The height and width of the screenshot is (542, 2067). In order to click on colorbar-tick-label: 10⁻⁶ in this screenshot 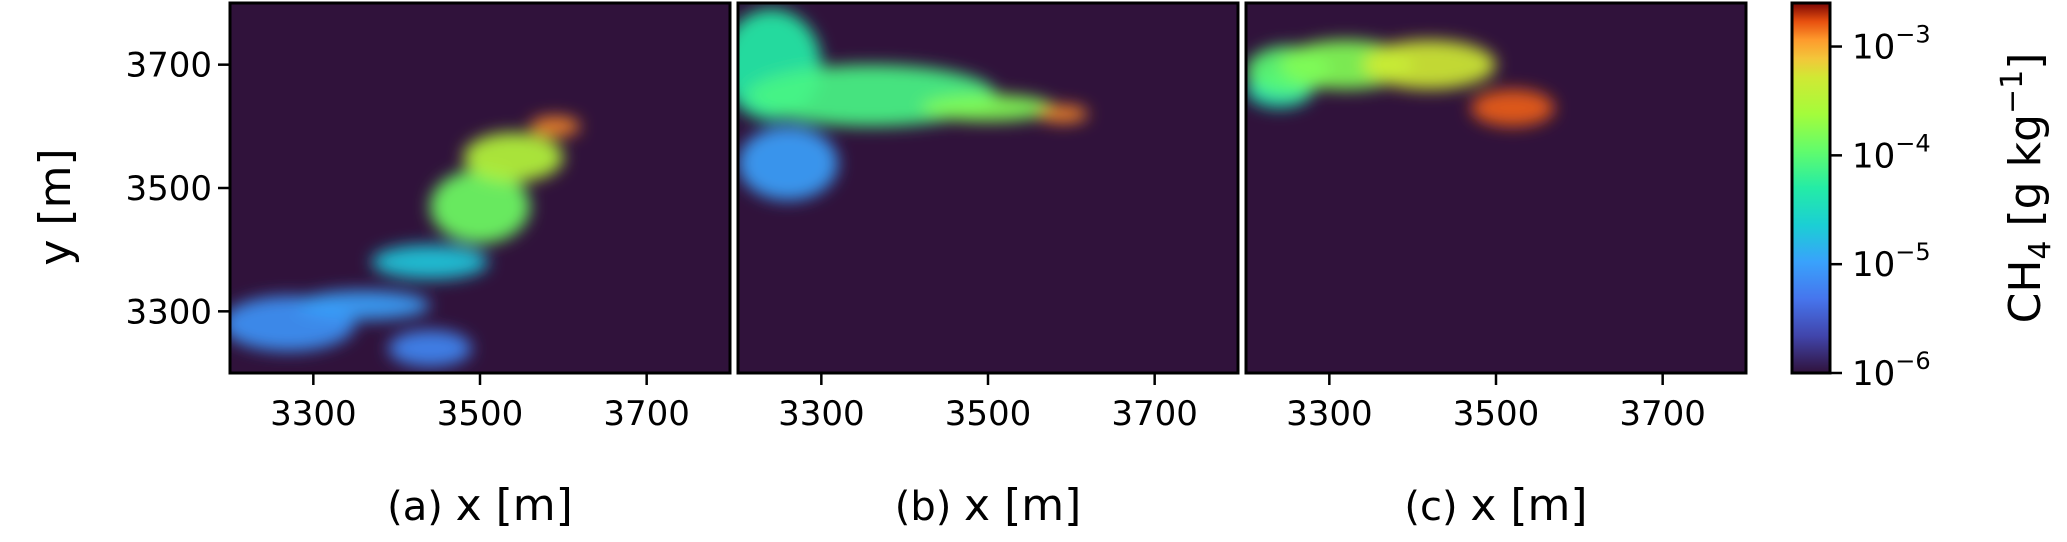, I will do `click(1891, 370)`.